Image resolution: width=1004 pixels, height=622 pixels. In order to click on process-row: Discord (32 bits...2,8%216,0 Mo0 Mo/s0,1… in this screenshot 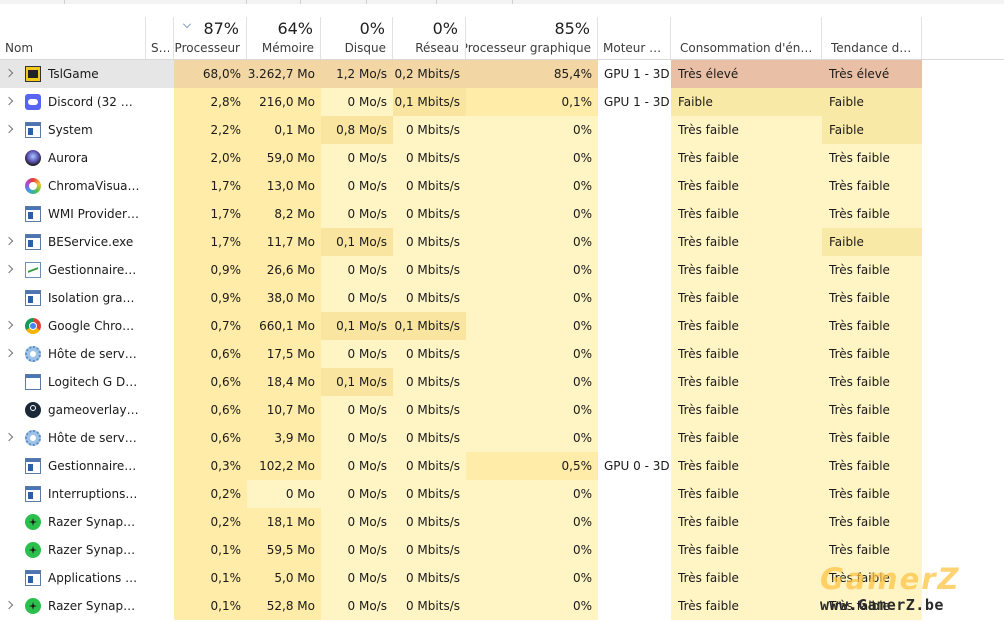, I will do `click(502, 102)`.